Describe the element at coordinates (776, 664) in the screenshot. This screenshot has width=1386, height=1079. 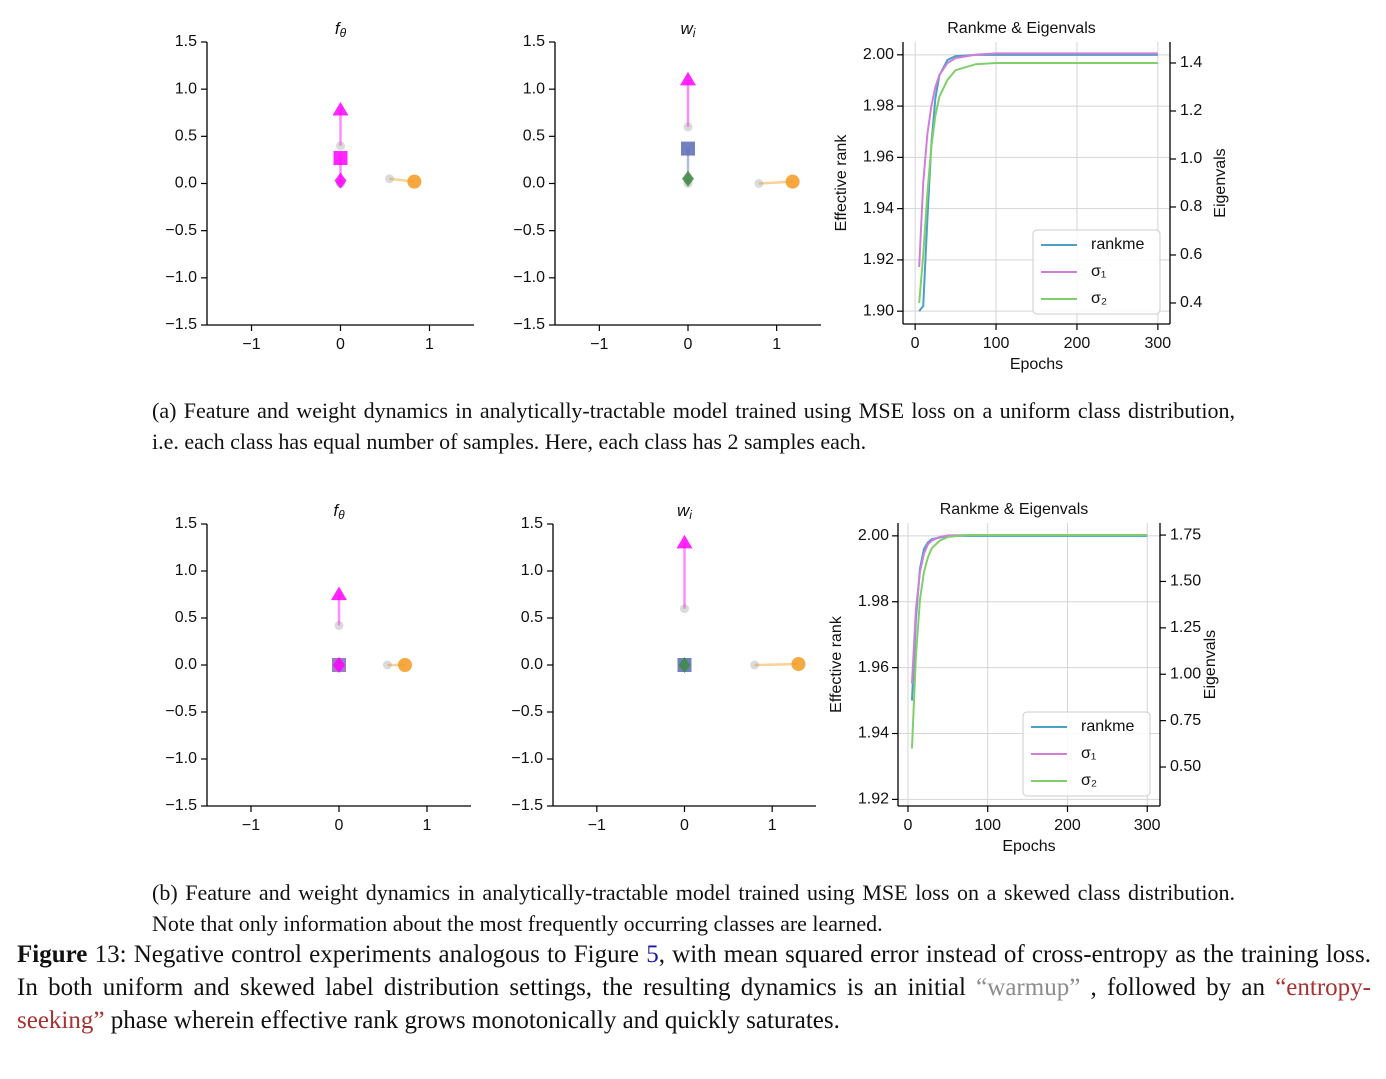
I see `trajectory` at that location.